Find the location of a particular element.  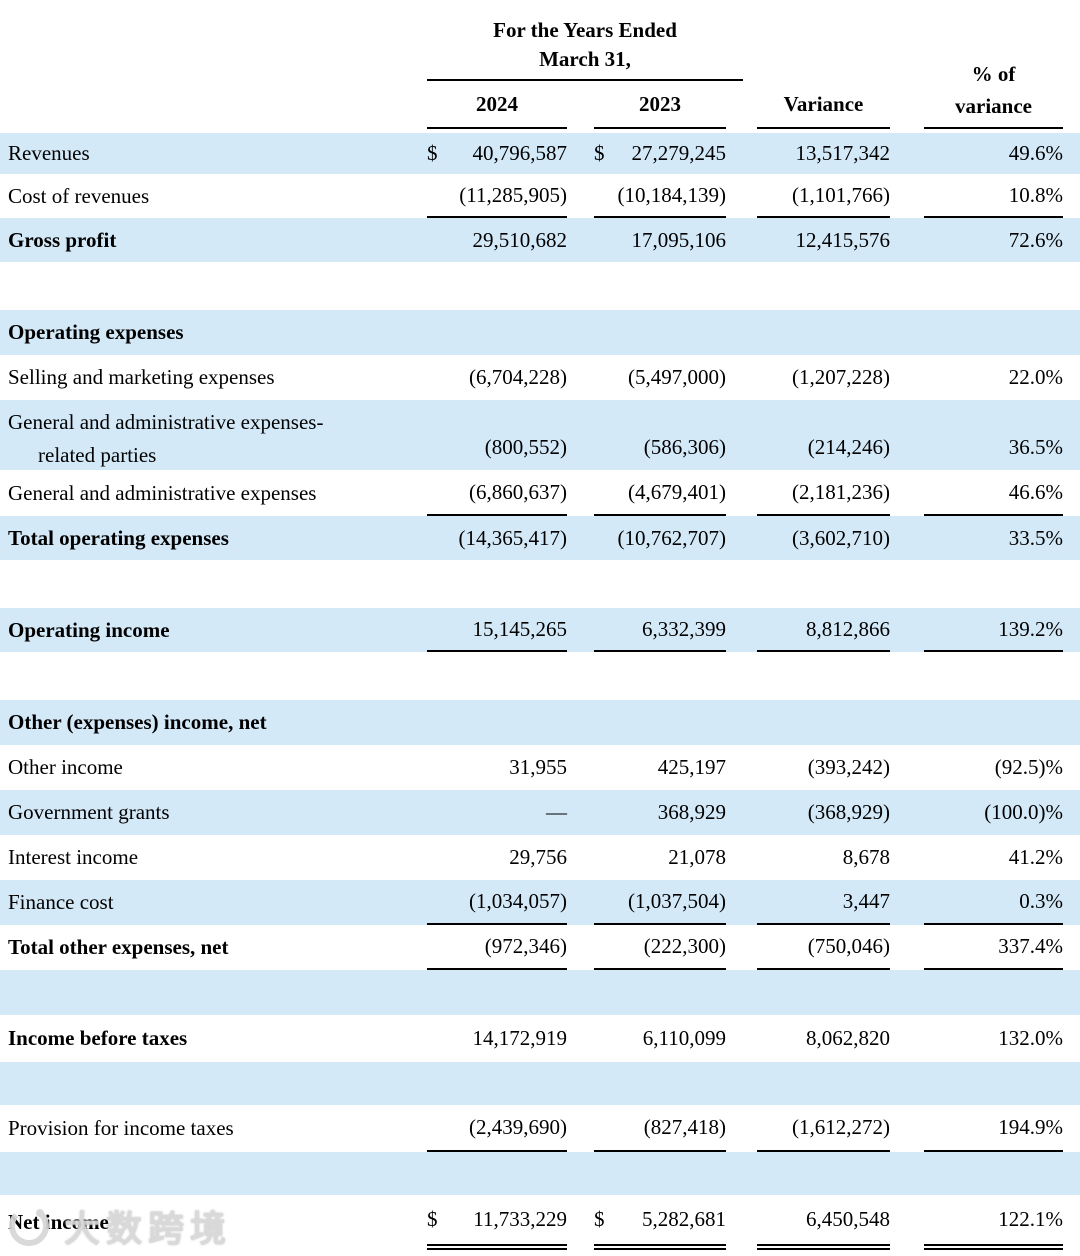

cell-2024: (11,285,905) is located at coordinates (497, 196).